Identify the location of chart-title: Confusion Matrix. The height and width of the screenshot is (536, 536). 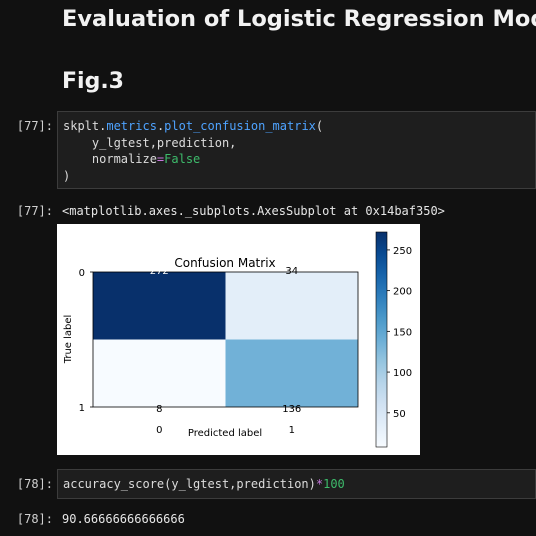
(224, 263).